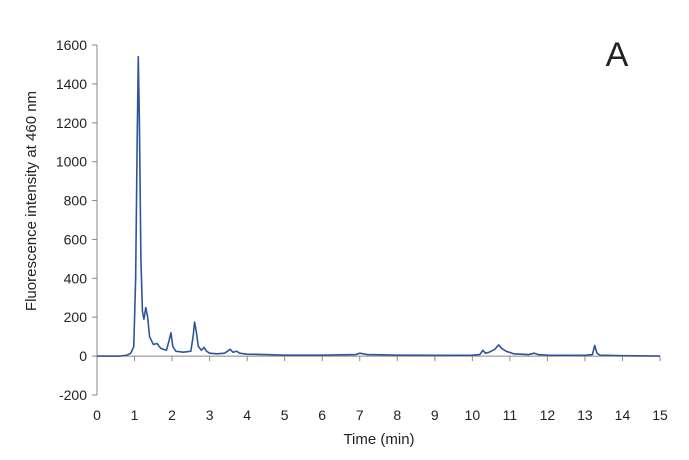 The image size is (689, 460). I want to click on y-tick-label: 800, so click(76, 201).